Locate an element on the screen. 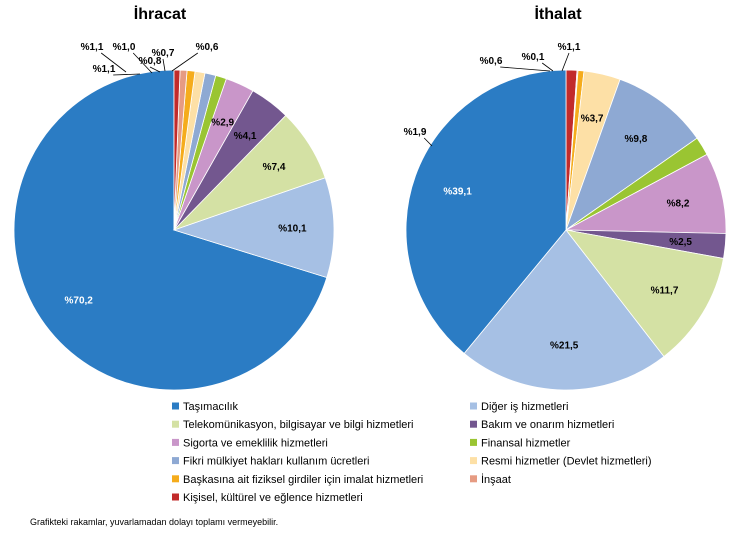  slice-label: %1,9 is located at coordinates (415, 132).